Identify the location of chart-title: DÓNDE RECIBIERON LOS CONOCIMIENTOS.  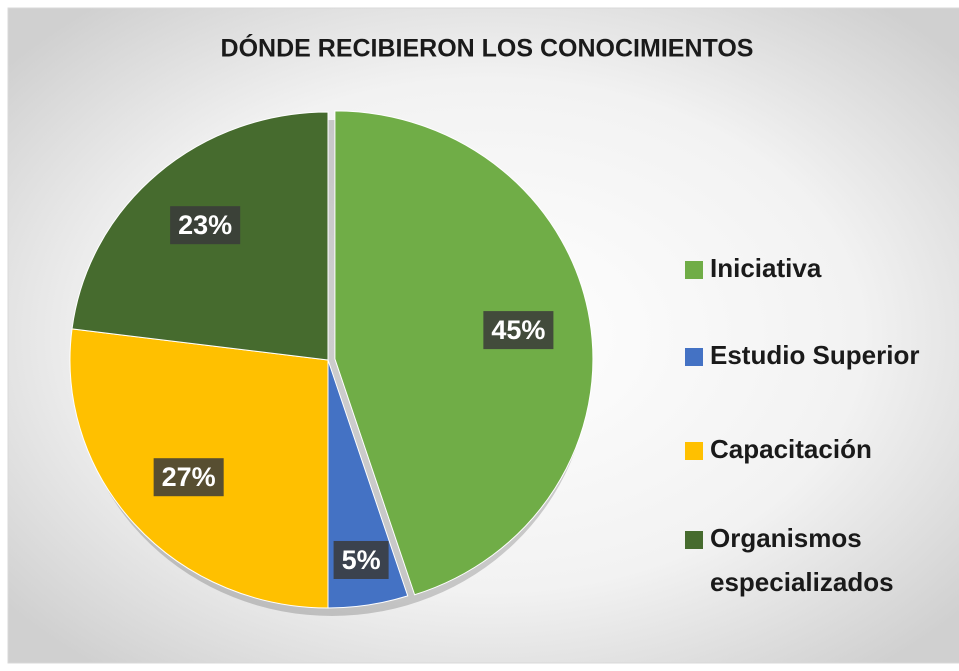
(487, 48).